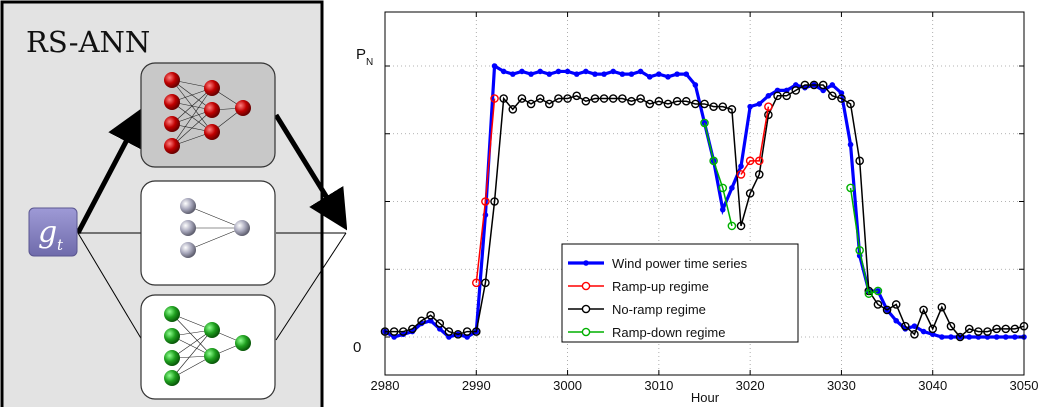 The width and height of the screenshot is (1049, 407). I want to click on active-route-arrow, so click(110, 170).